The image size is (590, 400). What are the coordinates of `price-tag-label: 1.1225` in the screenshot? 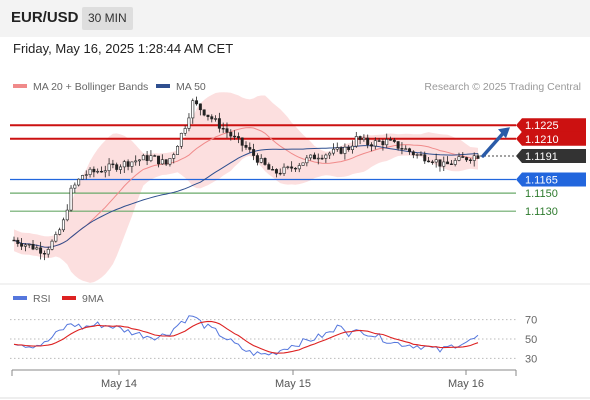 It's located at (542, 126).